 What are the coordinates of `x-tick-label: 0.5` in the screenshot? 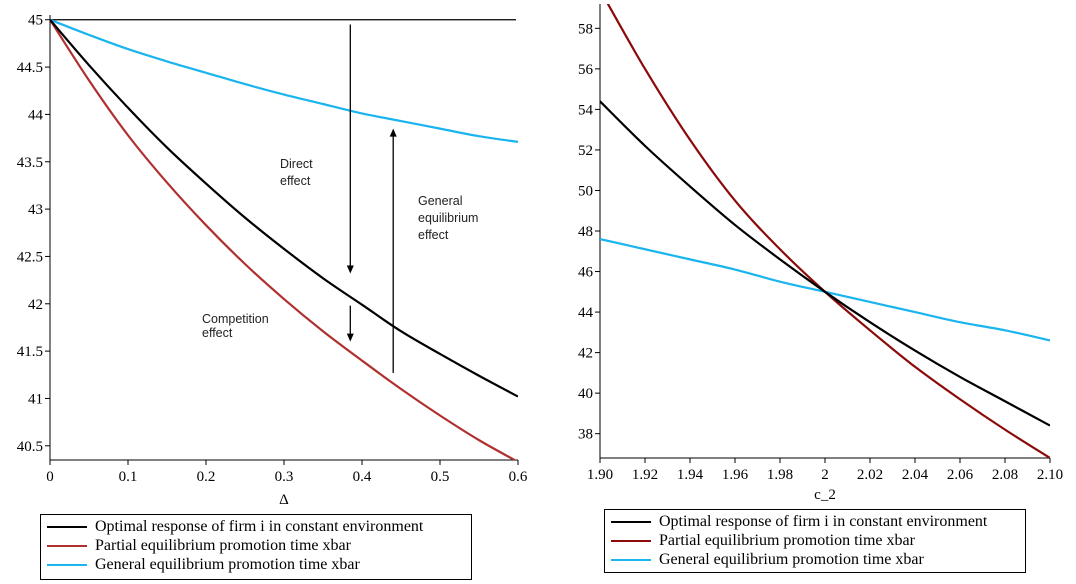 It's located at (440, 477).